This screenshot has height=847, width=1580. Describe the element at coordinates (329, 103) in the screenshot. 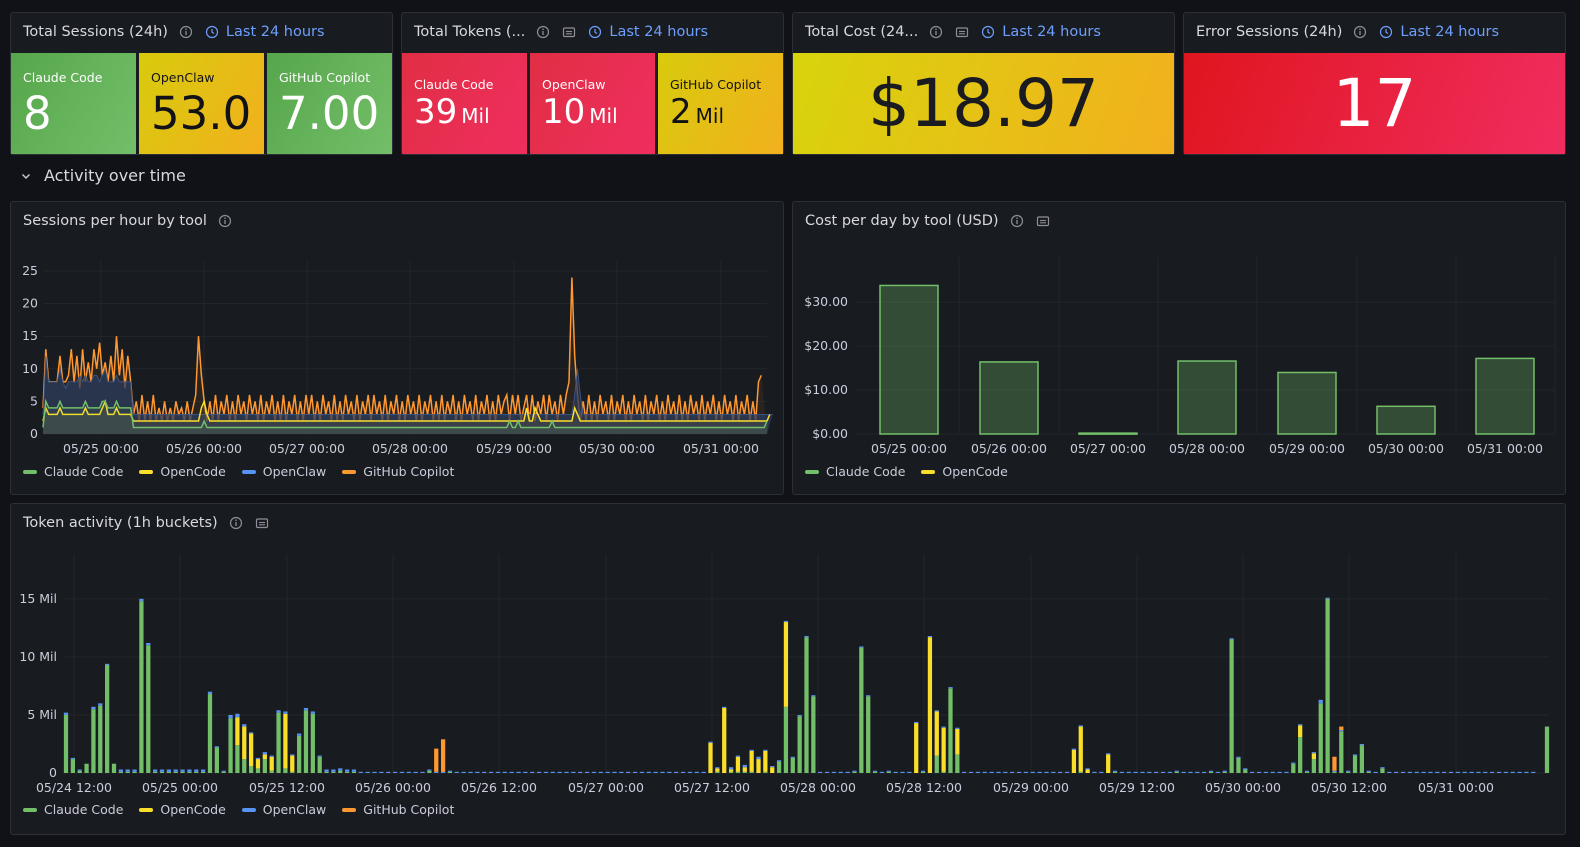

I see `stat-tile-github-copilot: GitHub Copilot 7.00` at that location.